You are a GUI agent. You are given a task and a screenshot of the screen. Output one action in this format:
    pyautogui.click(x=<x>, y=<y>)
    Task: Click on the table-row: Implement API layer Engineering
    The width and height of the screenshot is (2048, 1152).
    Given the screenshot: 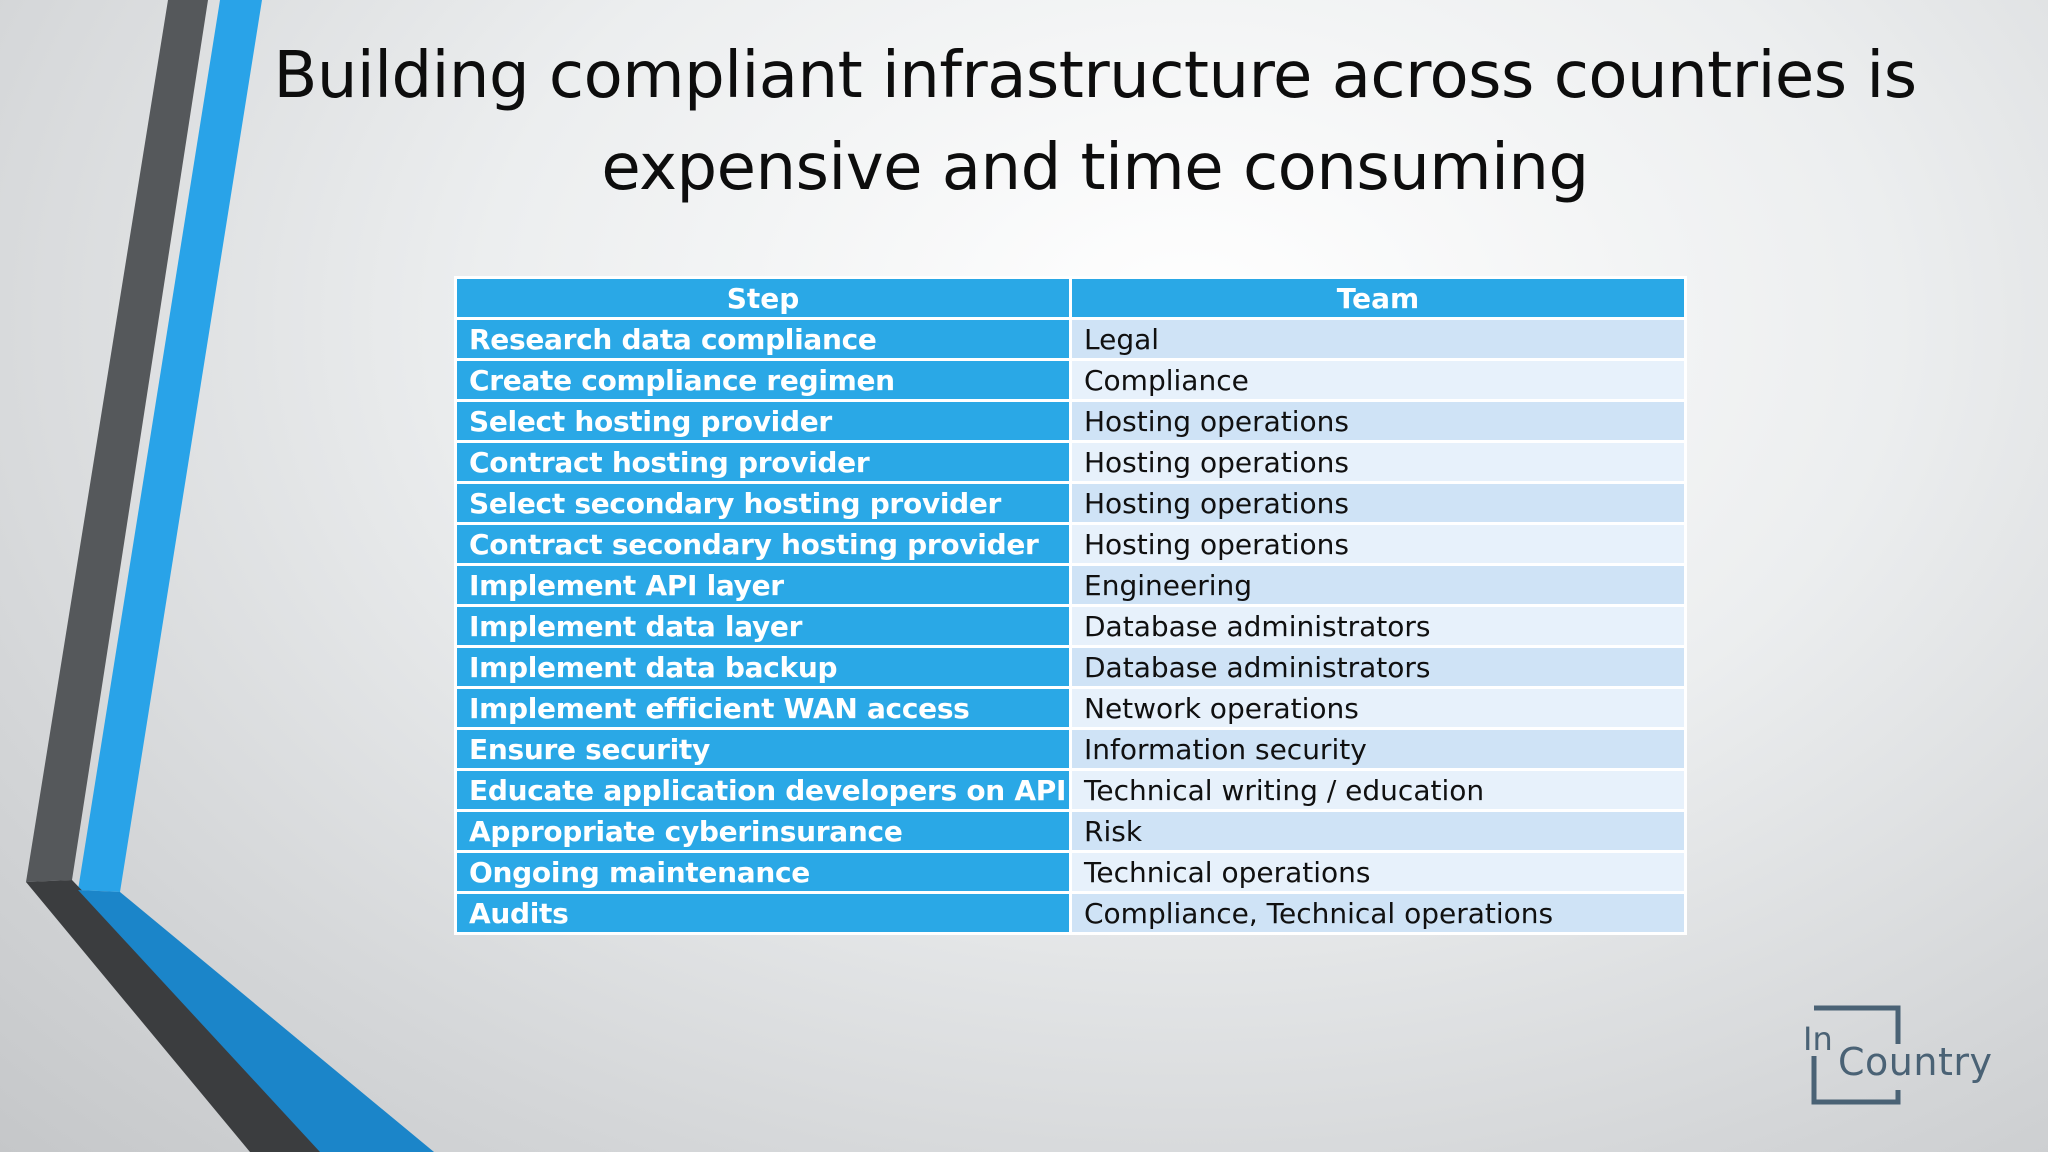 What is the action you would take?
    pyautogui.click(x=1070, y=585)
    